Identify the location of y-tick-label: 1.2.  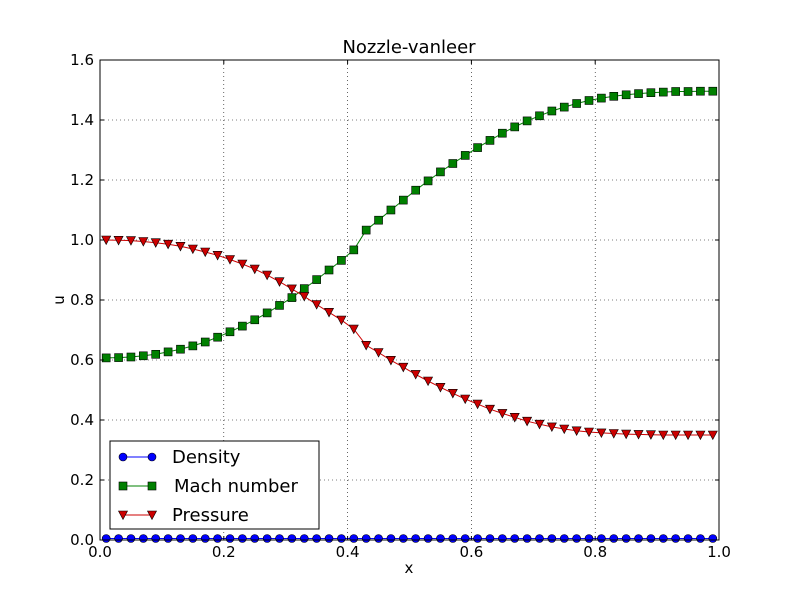
(82, 180).